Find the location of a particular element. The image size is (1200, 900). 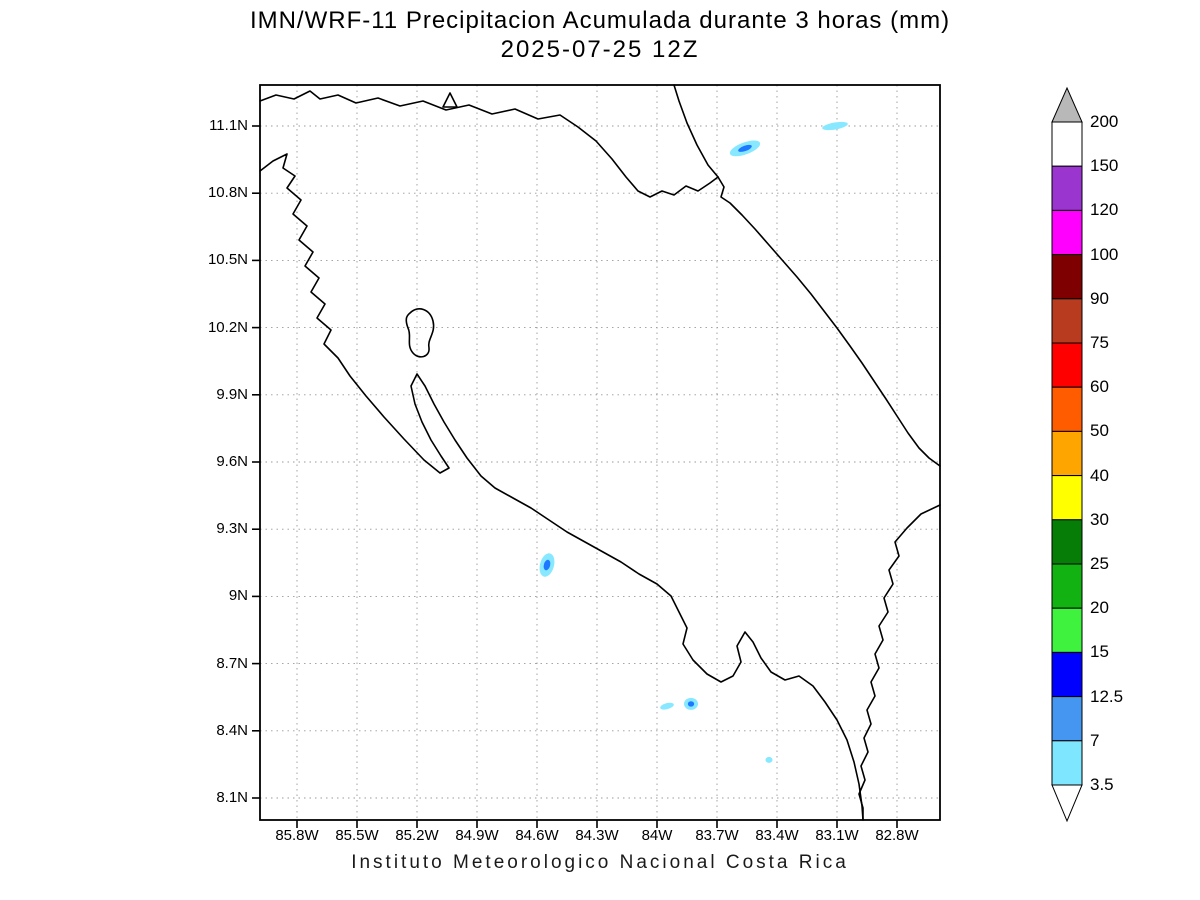

colorbar-label: 3.5 is located at coordinates (1102, 784).